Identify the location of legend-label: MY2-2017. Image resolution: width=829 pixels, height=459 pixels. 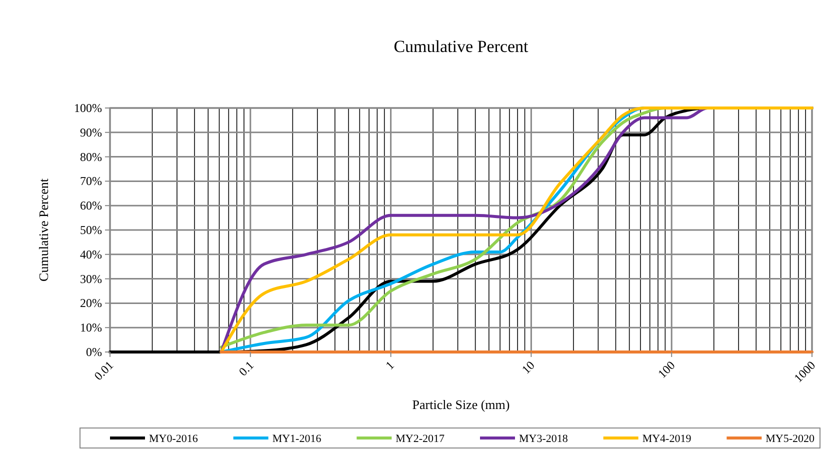
(421, 439).